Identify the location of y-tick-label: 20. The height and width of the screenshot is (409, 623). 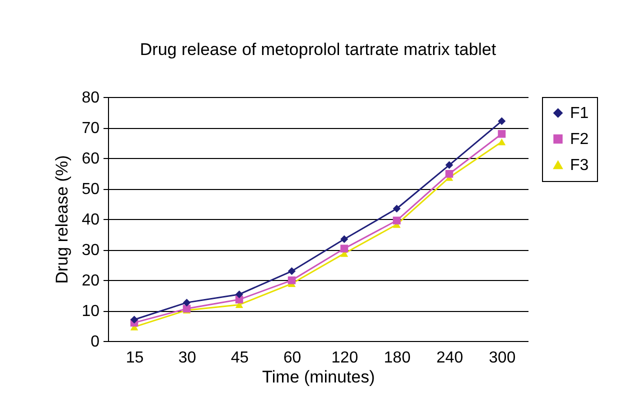
(91, 281).